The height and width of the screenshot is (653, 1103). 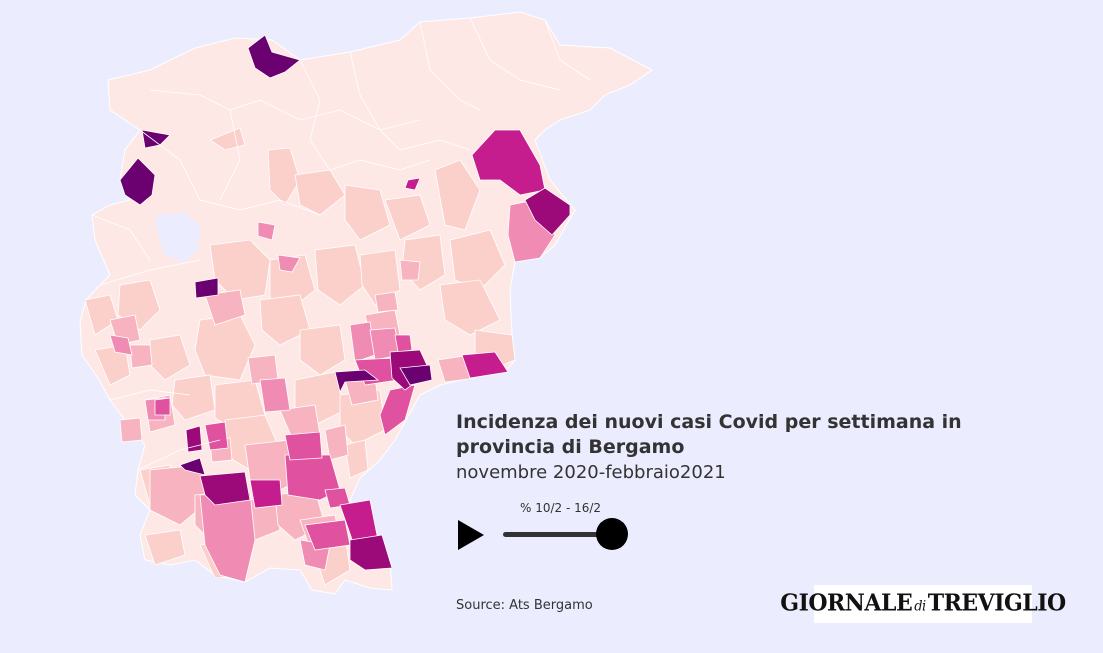 What do you see at coordinates (591, 472) in the screenshot?
I see `chart-subtitle: novembre 2020-febbraio2021` at bounding box center [591, 472].